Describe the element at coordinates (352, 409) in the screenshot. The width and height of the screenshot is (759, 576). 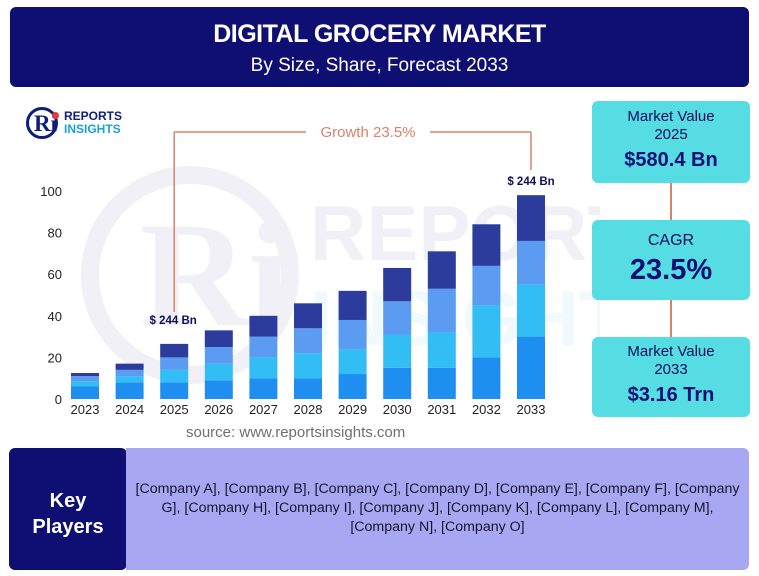
I see `x-tick-label: 2029` at that location.